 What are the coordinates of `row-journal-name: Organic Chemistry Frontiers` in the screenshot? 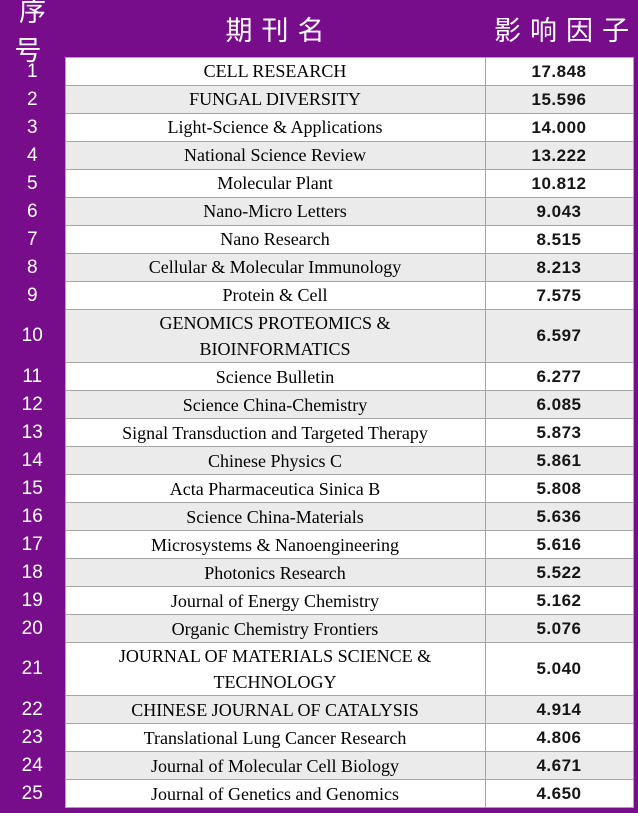 It's located at (275, 629).